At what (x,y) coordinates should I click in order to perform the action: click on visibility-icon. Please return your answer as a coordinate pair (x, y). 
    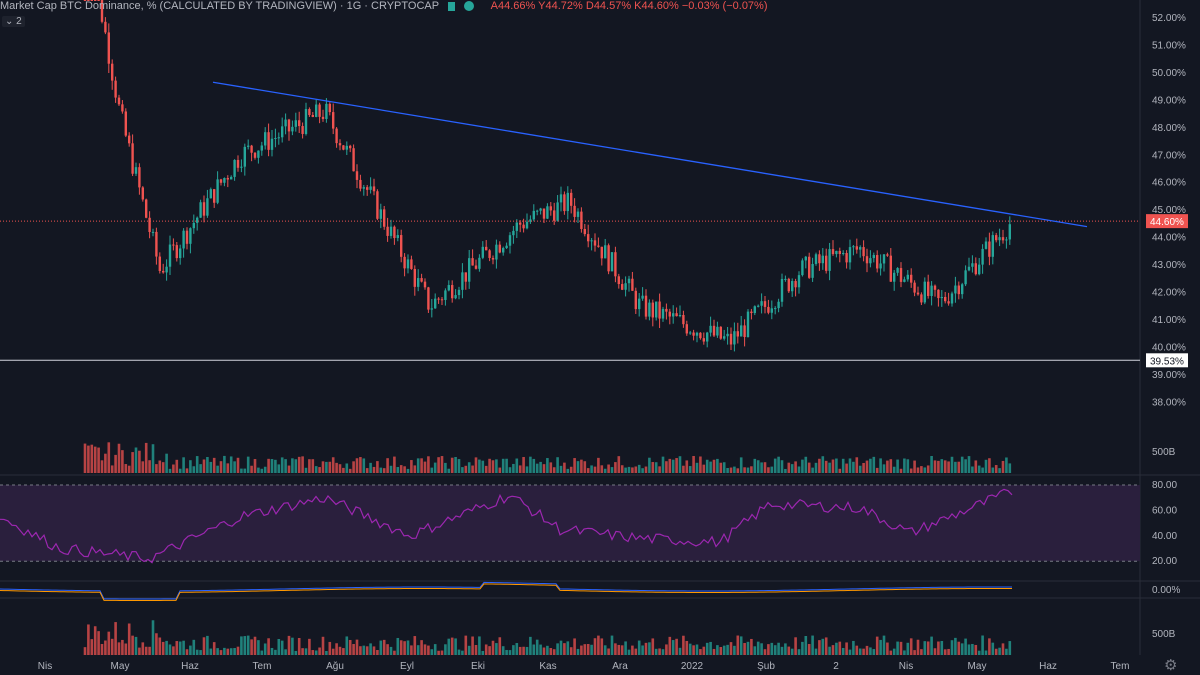
    Looking at the image, I should click on (469, 6).